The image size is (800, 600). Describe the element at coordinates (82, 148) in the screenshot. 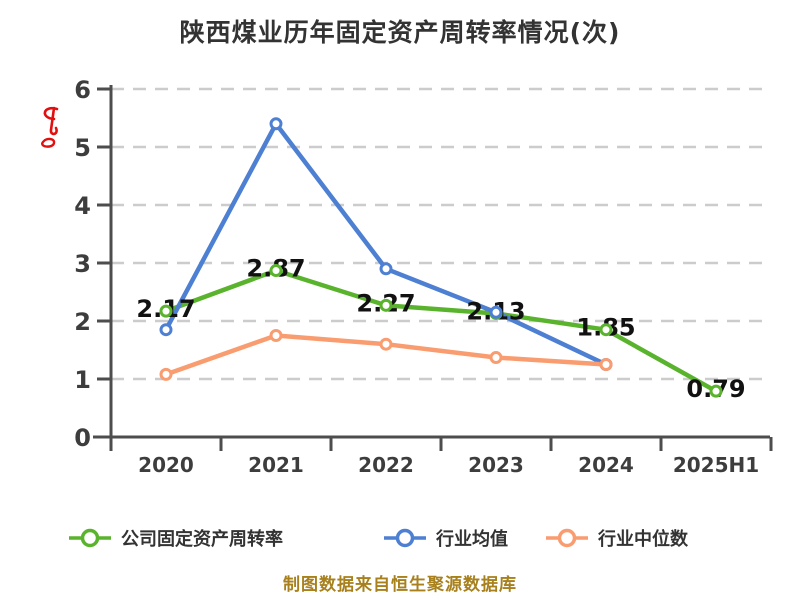

I see `svg-text: 5` at that location.